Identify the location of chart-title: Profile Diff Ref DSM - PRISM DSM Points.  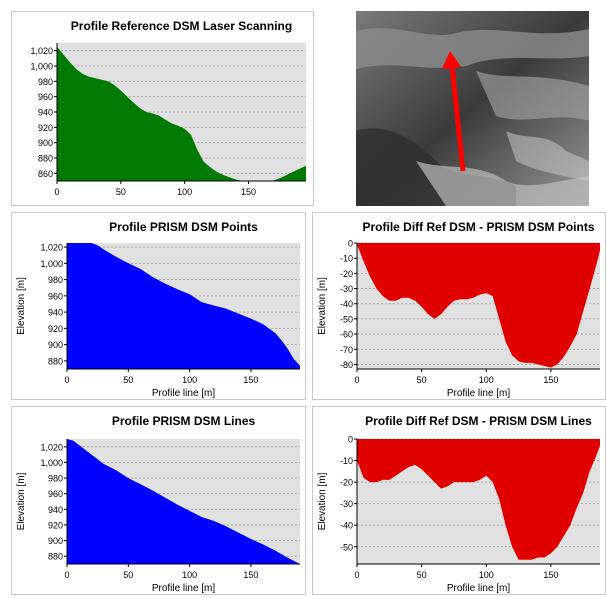
(478, 227).